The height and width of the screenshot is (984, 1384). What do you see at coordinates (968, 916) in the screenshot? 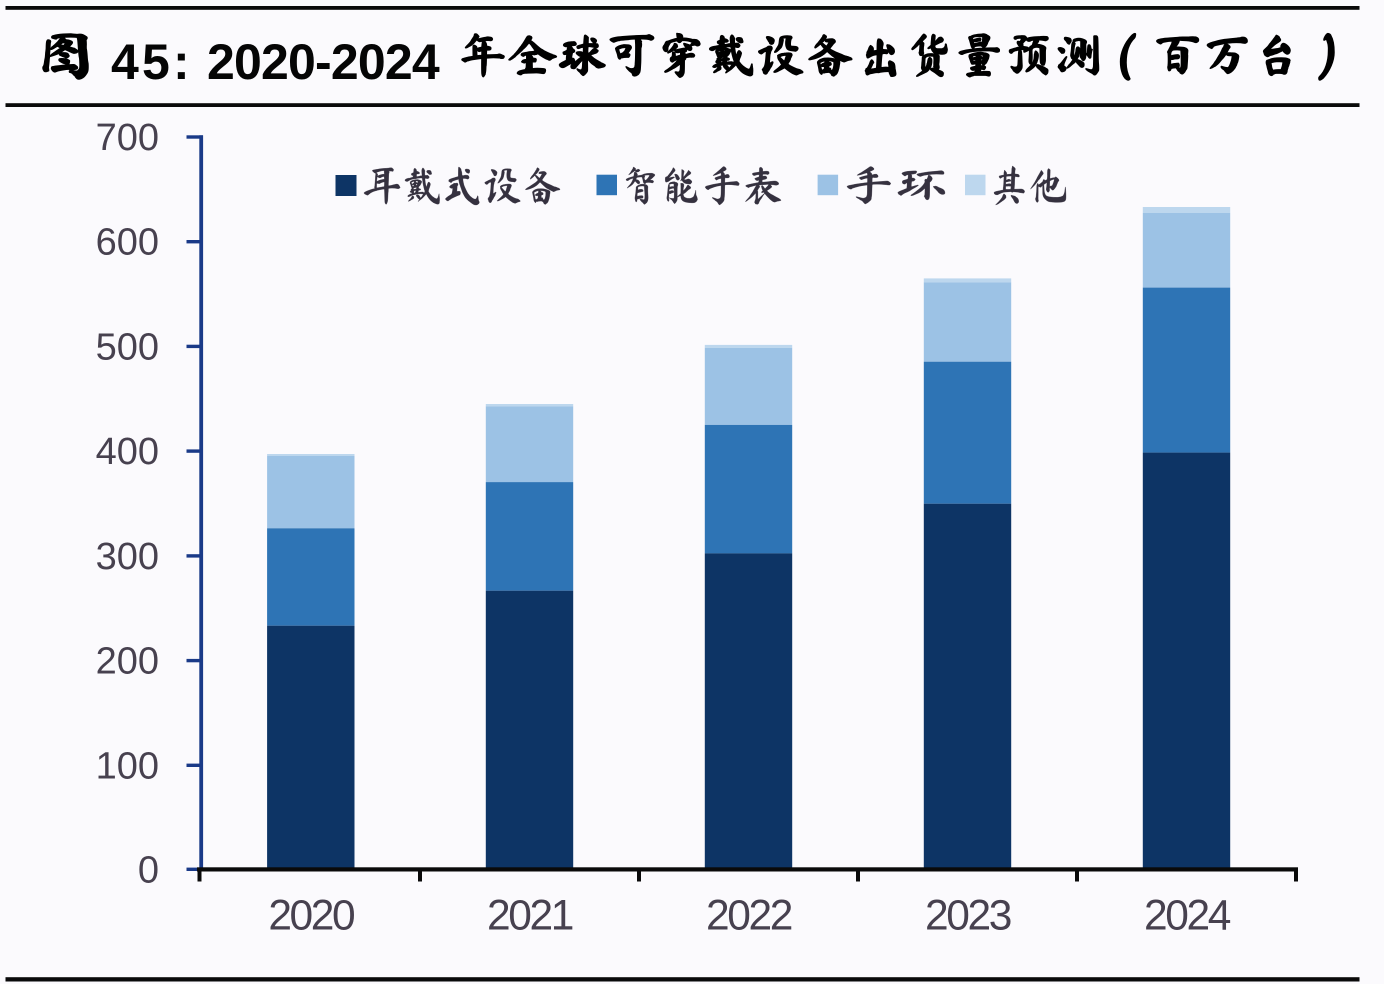
I see `svg-text: 2023` at bounding box center [968, 916].